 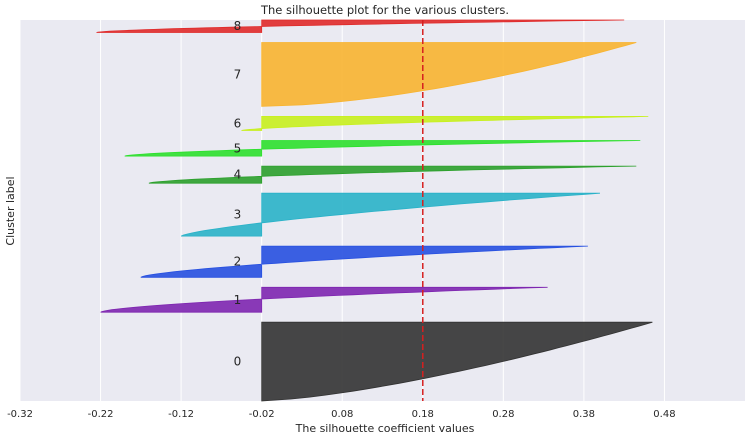 I want to click on cluster-label-1: 1, so click(x=238, y=300).